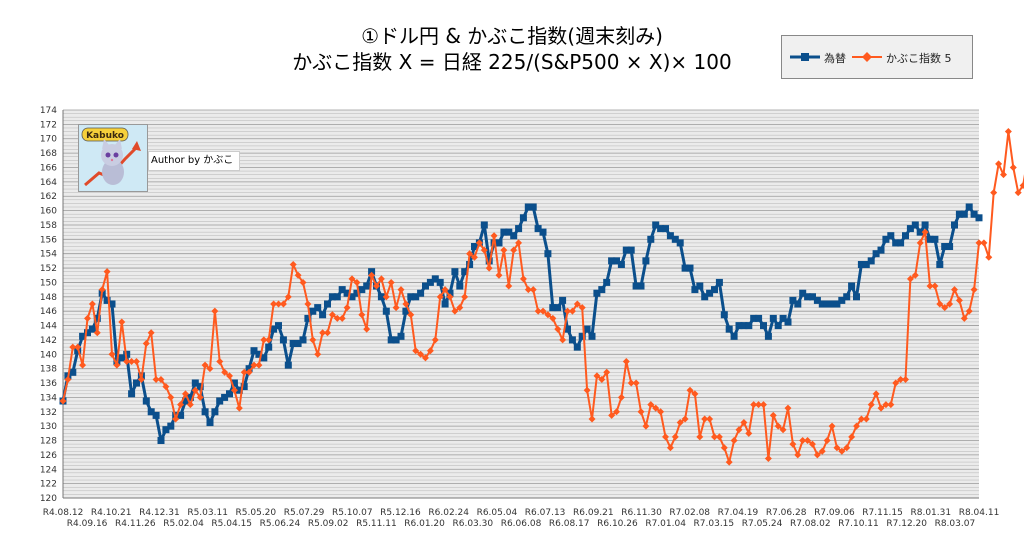 This screenshot has width=1024, height=538. What do you see at coordinates (714, 524) in the screenshot?
I see `x-tick-label: R7.03.15` at bounding box center [714, 524].